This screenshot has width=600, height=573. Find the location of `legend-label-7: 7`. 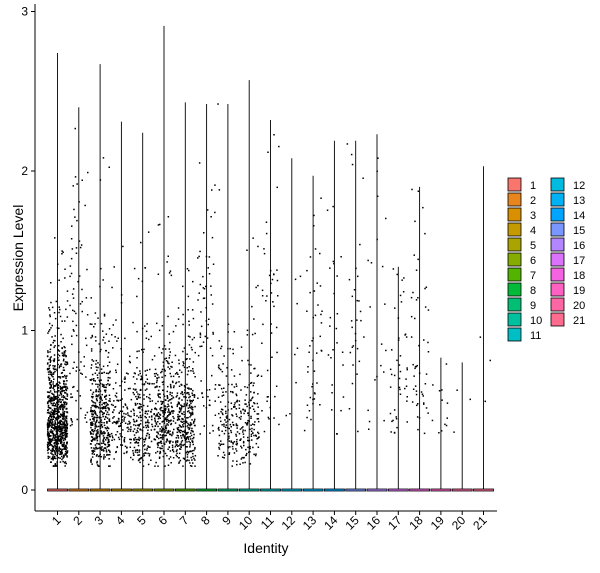

legend-label-7: 7 is located at coordinates (533, 276).